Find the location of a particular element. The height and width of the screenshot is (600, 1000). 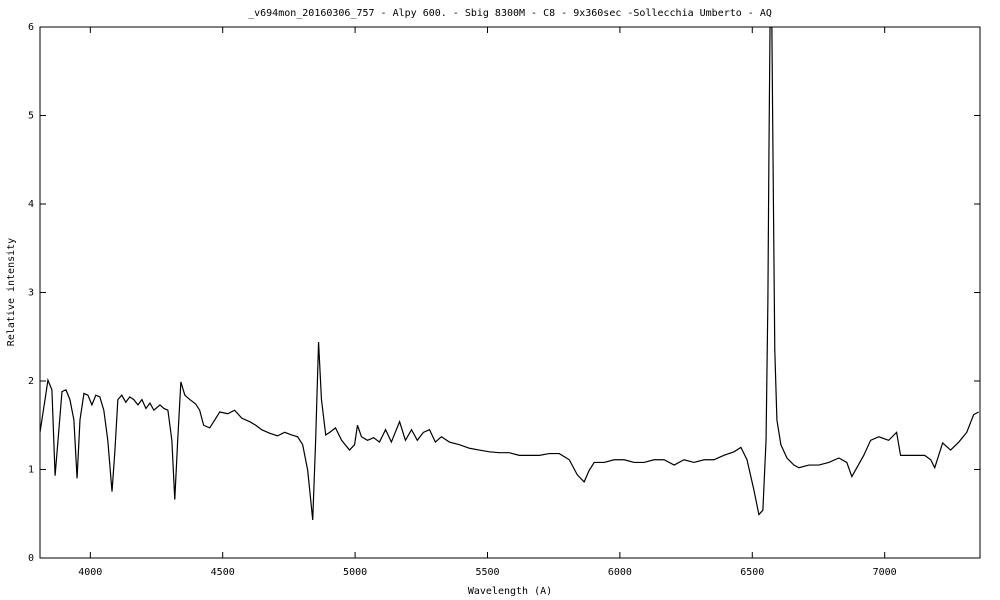

y-tick-label: 0 is located at coordinates (31, 558).